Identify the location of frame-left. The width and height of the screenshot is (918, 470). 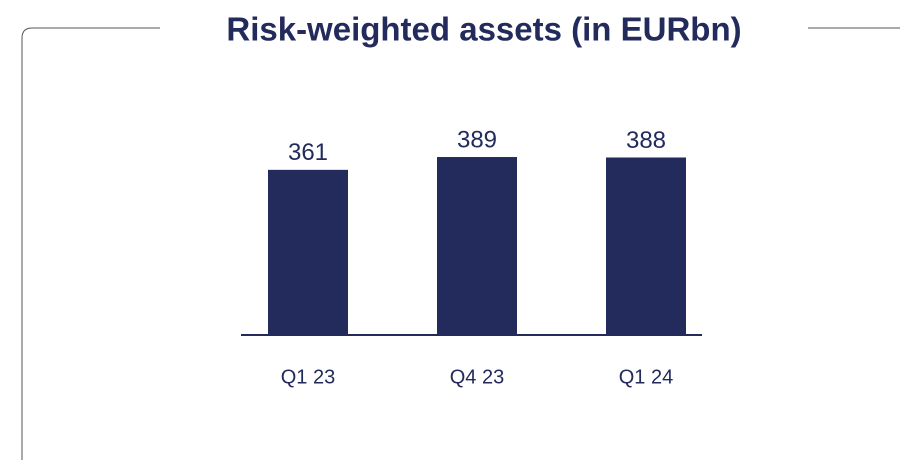
(90, 243).